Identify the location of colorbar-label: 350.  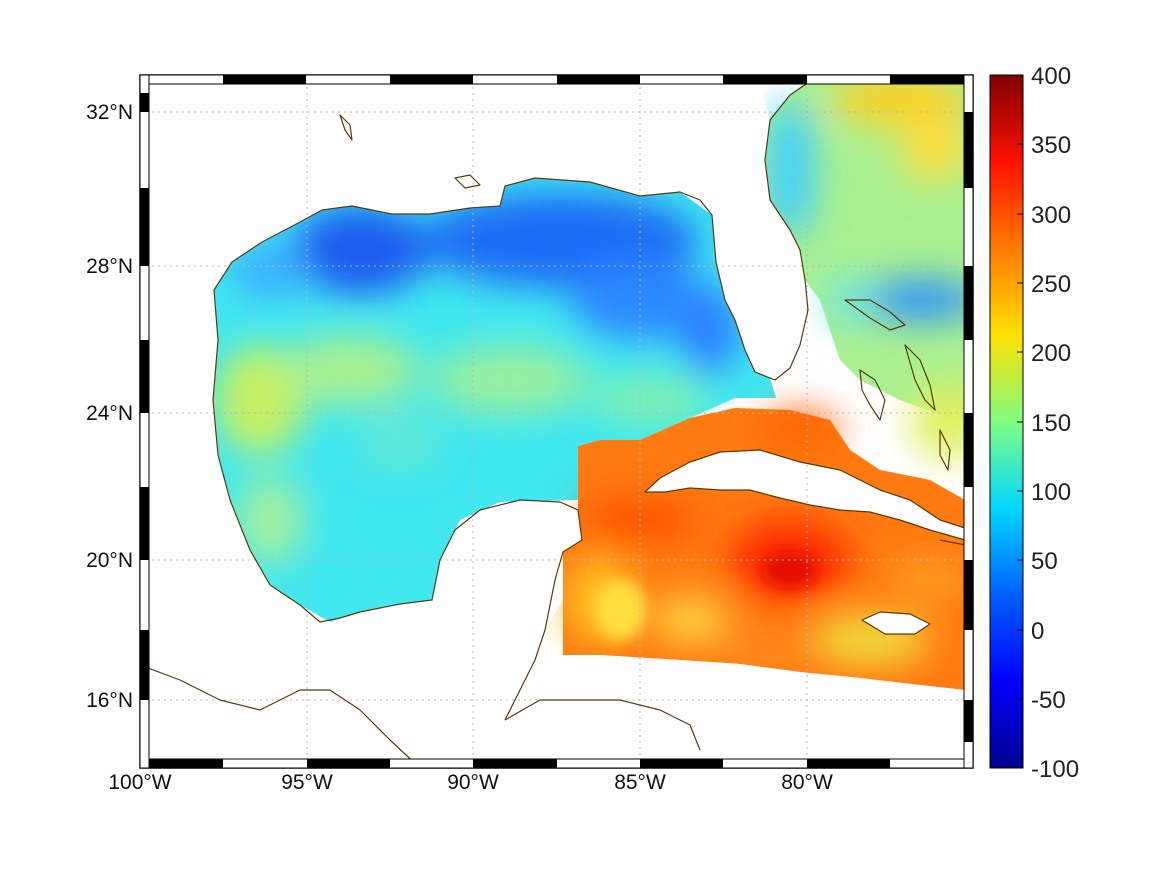
(1051, 145).